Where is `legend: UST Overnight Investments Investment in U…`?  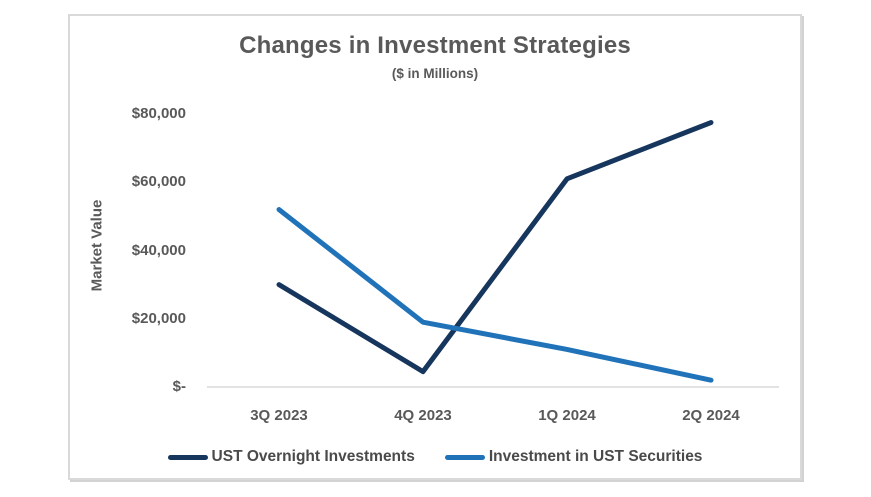 legend: UST Overnight Investments Investment in U… is located at coordinates (435, 457).